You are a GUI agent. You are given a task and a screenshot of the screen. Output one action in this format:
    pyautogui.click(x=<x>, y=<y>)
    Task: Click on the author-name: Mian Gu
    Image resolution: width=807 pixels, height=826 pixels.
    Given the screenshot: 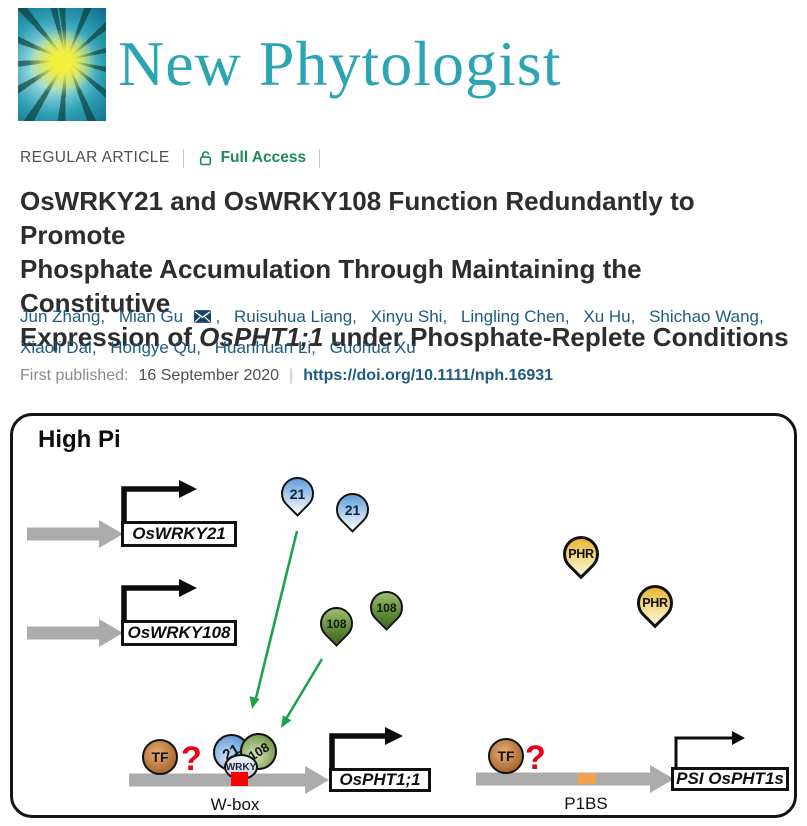 What is the action you would take?
    pyautogui.click(x=151, y=316)
    